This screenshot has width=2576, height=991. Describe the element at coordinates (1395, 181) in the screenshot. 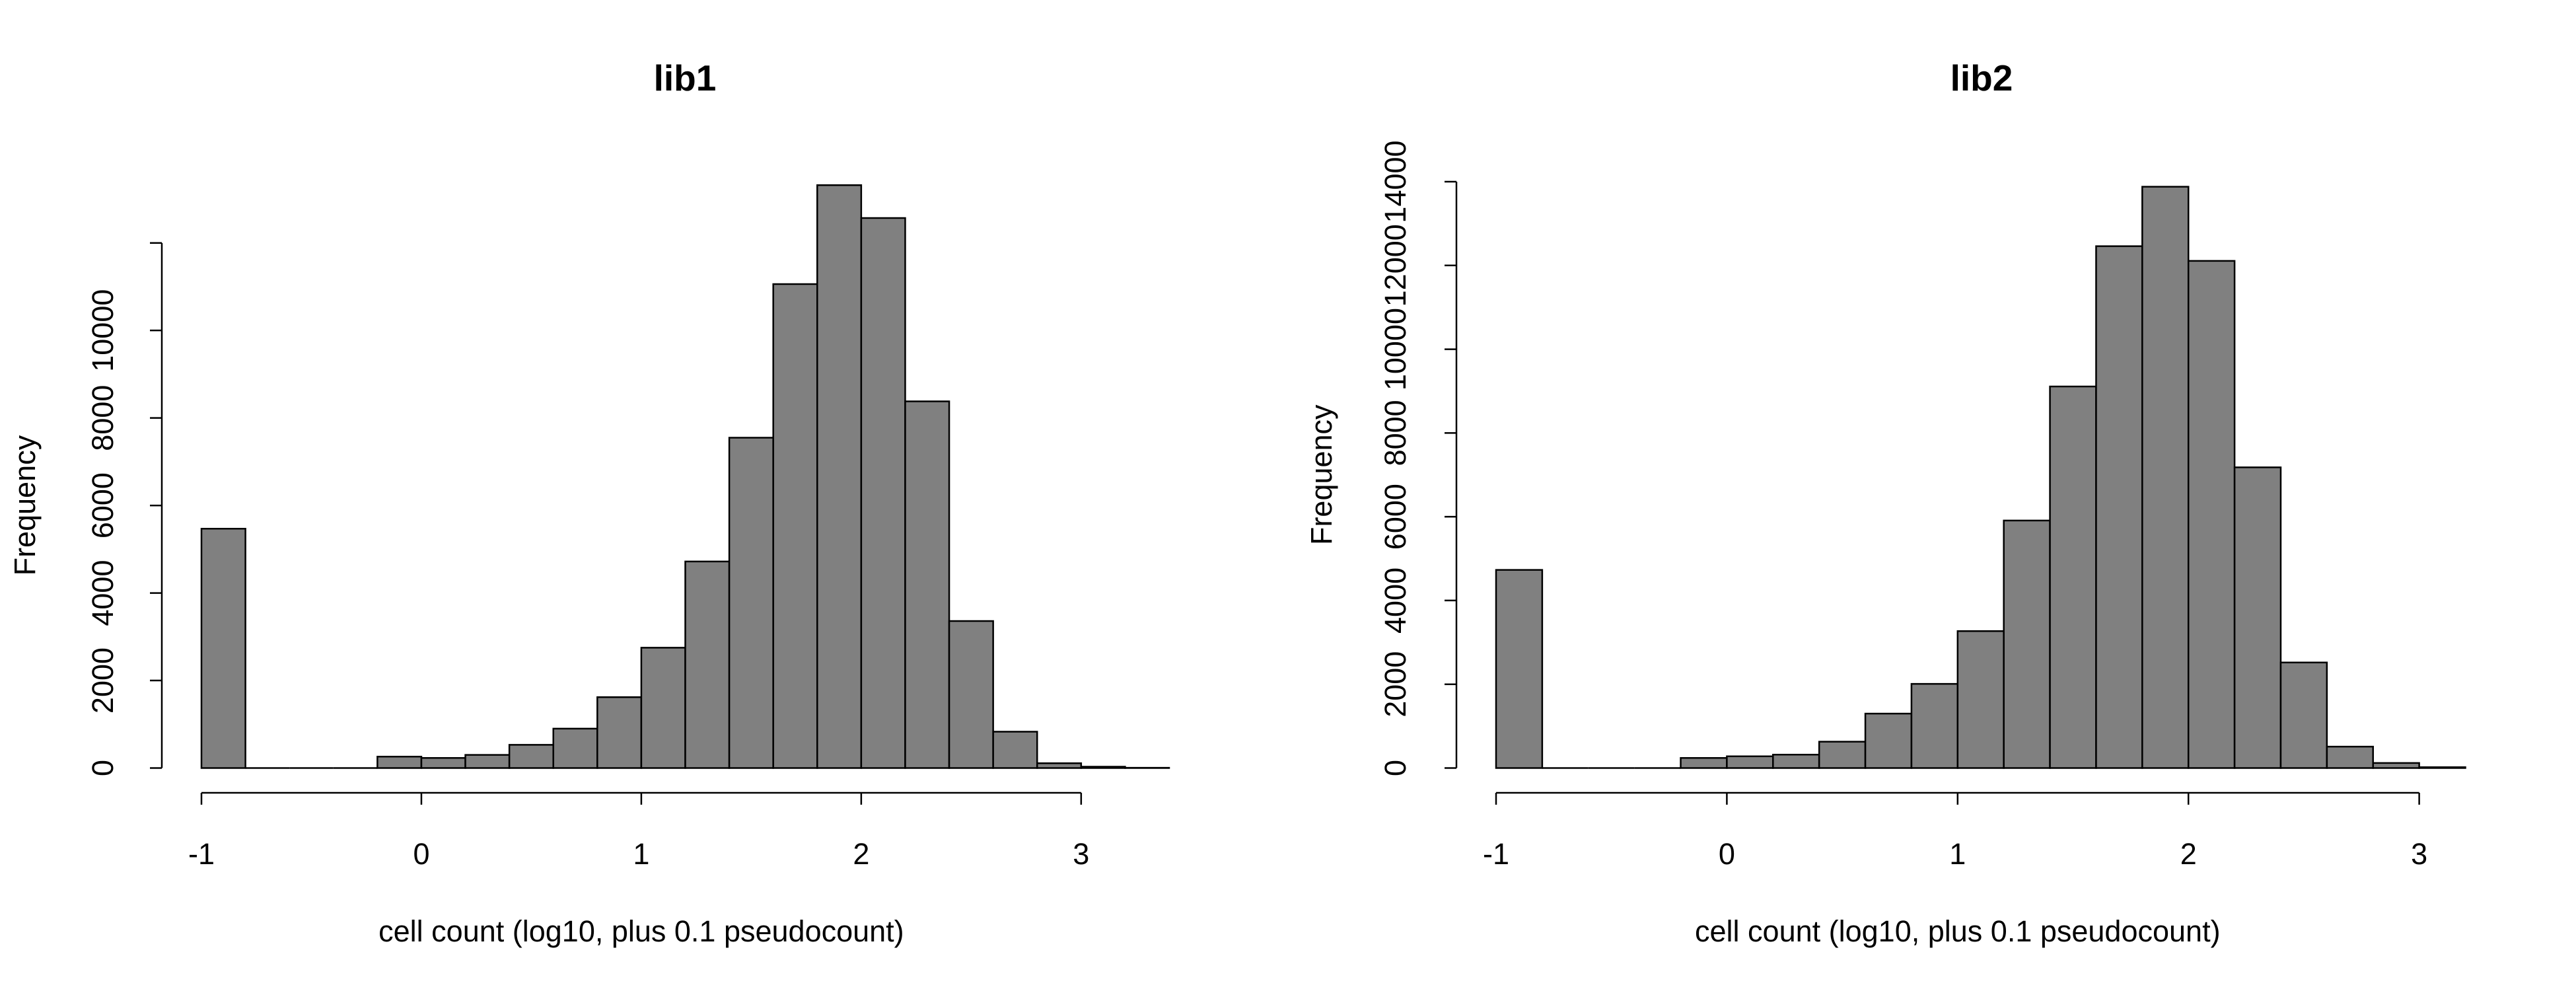

I see `y-tick-label: 14000` at that location.